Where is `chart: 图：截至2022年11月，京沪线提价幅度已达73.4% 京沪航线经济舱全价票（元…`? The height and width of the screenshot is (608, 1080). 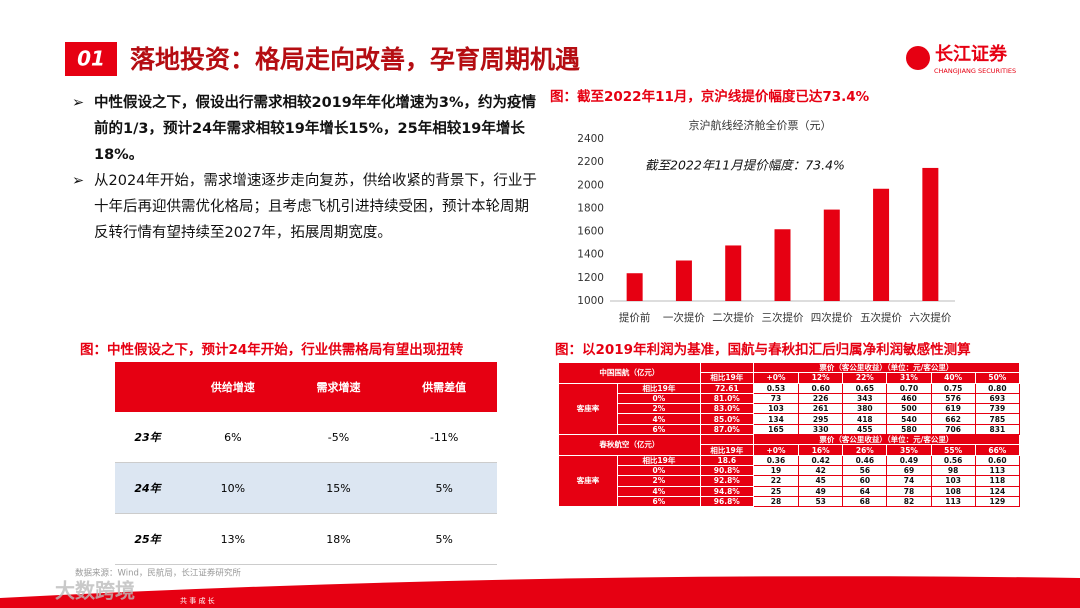 chart: 图：截至2022年11月，京沪线提价幅度已达73.4% 京沪航线经济舱全价票（元… is located at coordinates (752, 206).